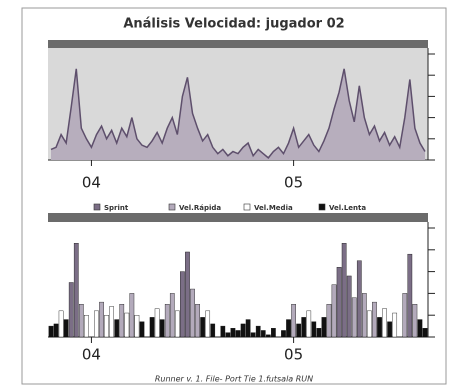 This screenshot has width=468, height=392. I want to click on legend-label: Sprint, so click(116, 208).